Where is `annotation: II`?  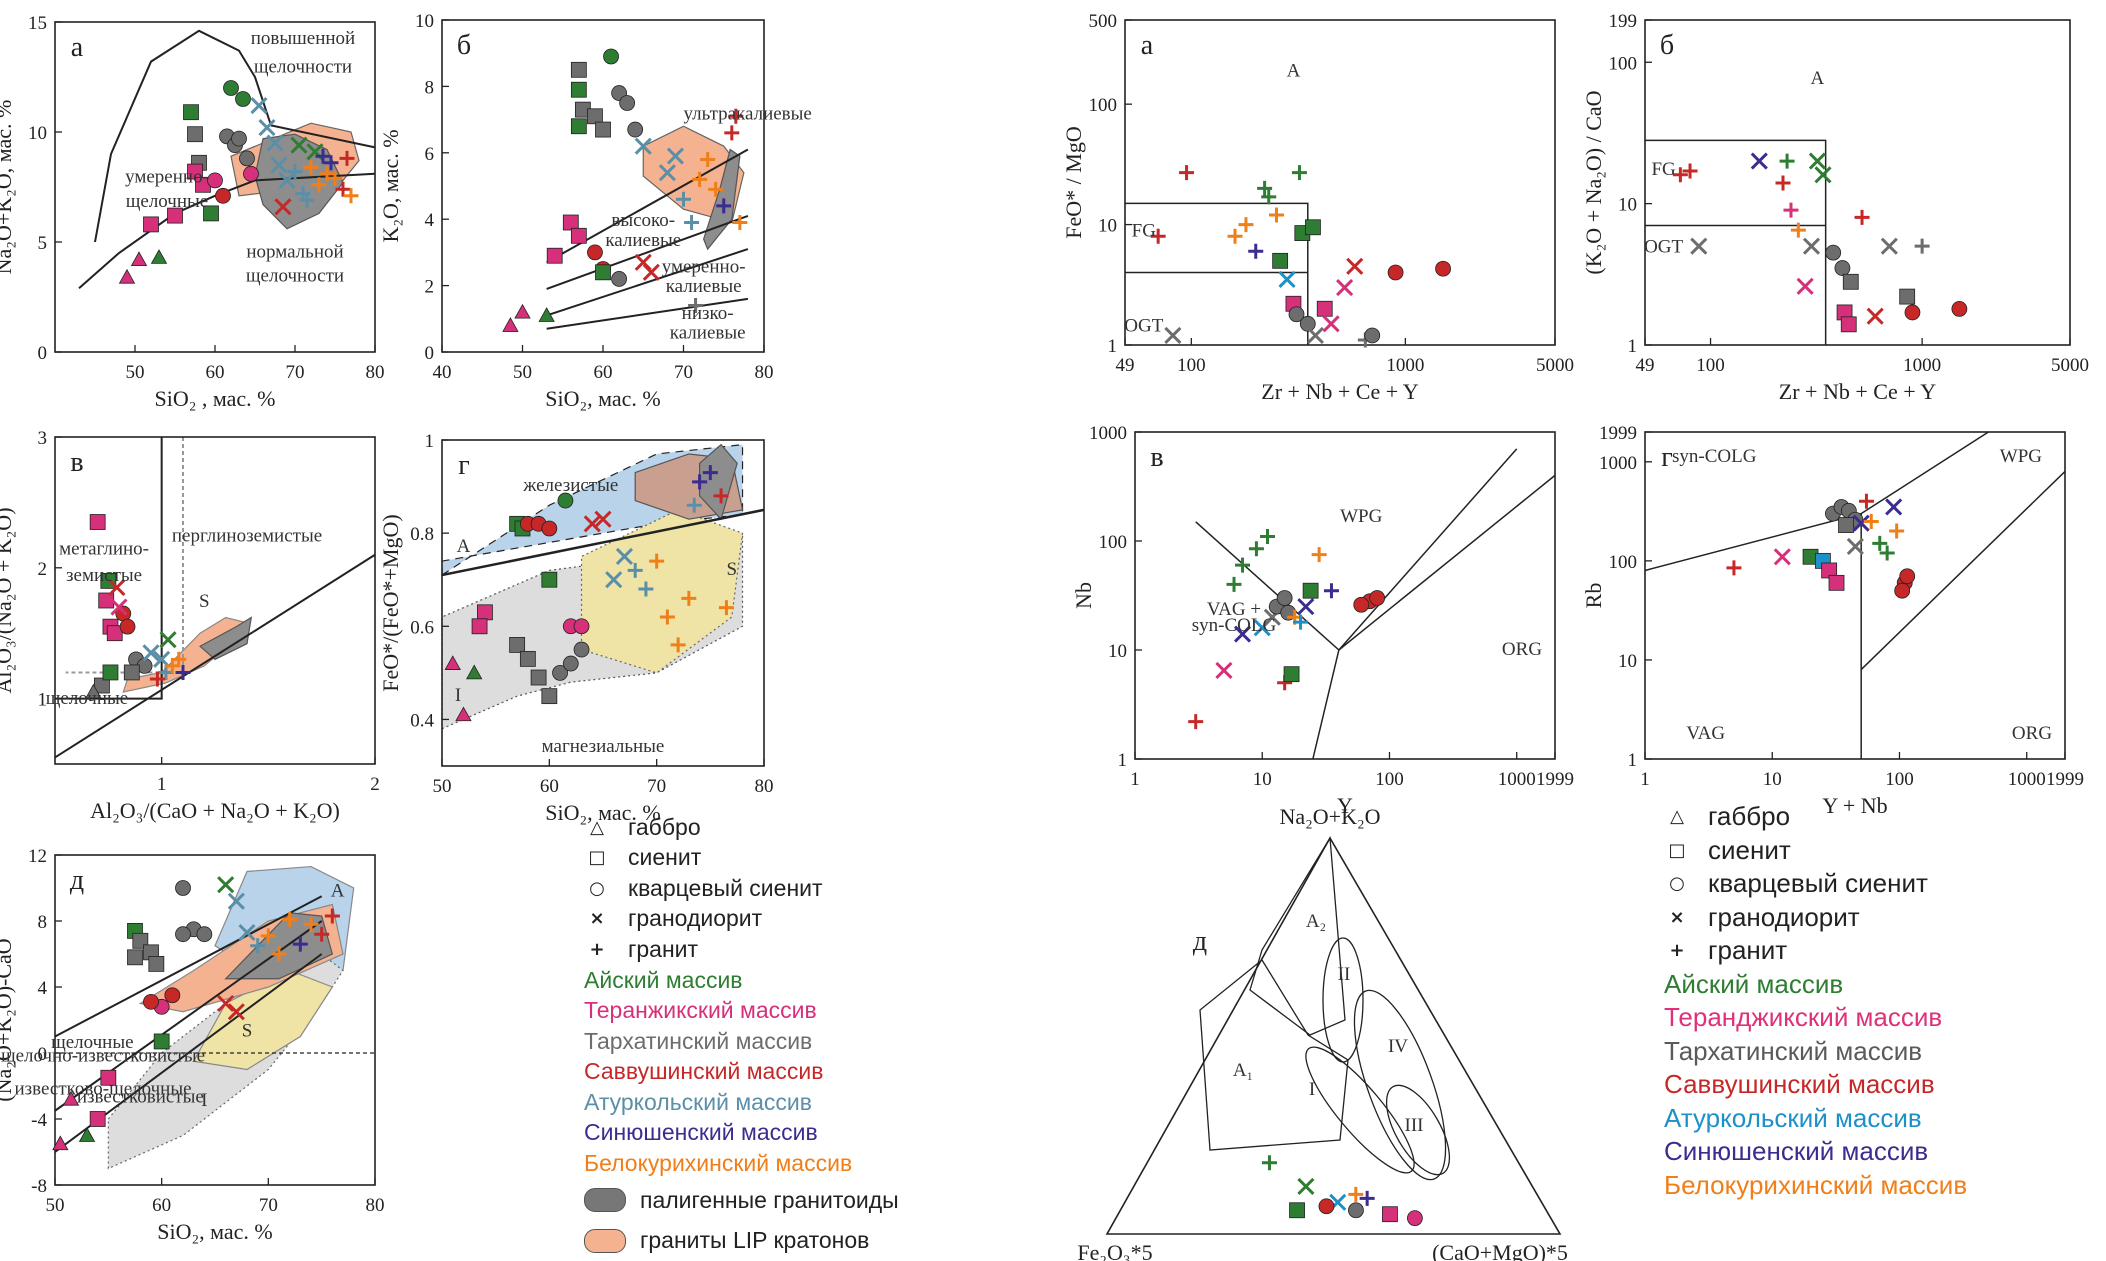
annotation: II is located at coordinates (1344, 974).